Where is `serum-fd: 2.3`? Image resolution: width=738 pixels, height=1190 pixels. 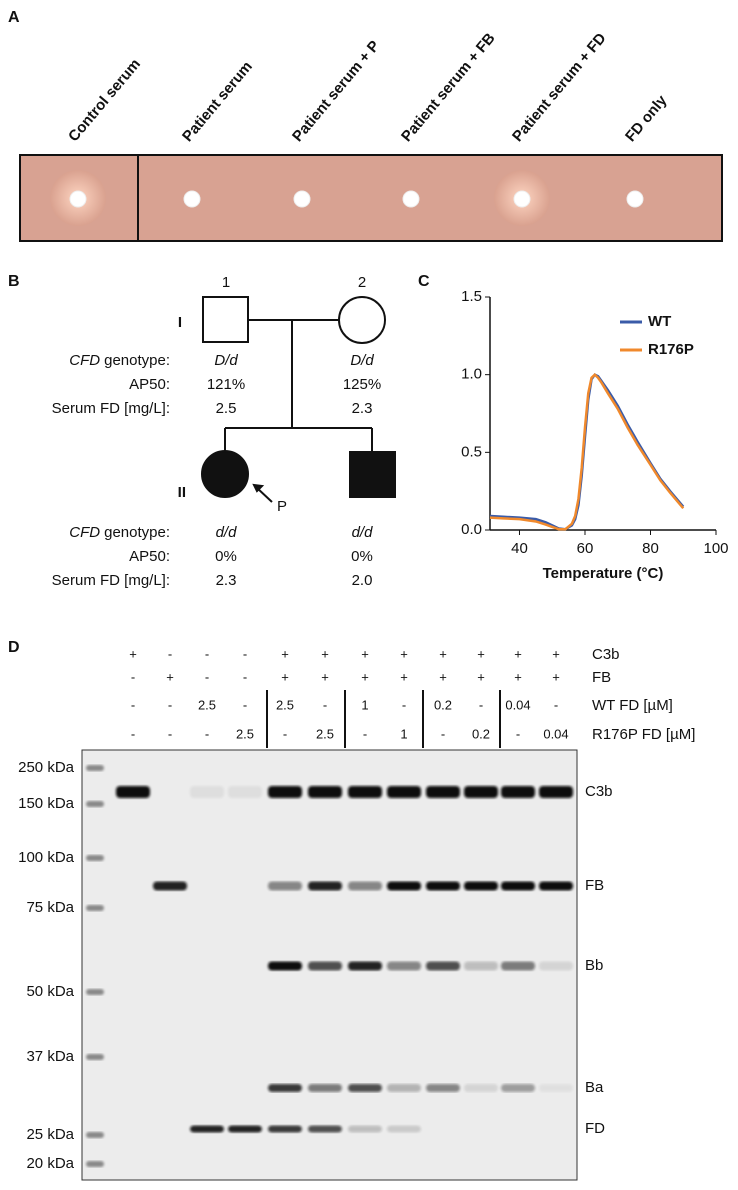
serum-fd: 2.3 is located at coordinates (362, 408).